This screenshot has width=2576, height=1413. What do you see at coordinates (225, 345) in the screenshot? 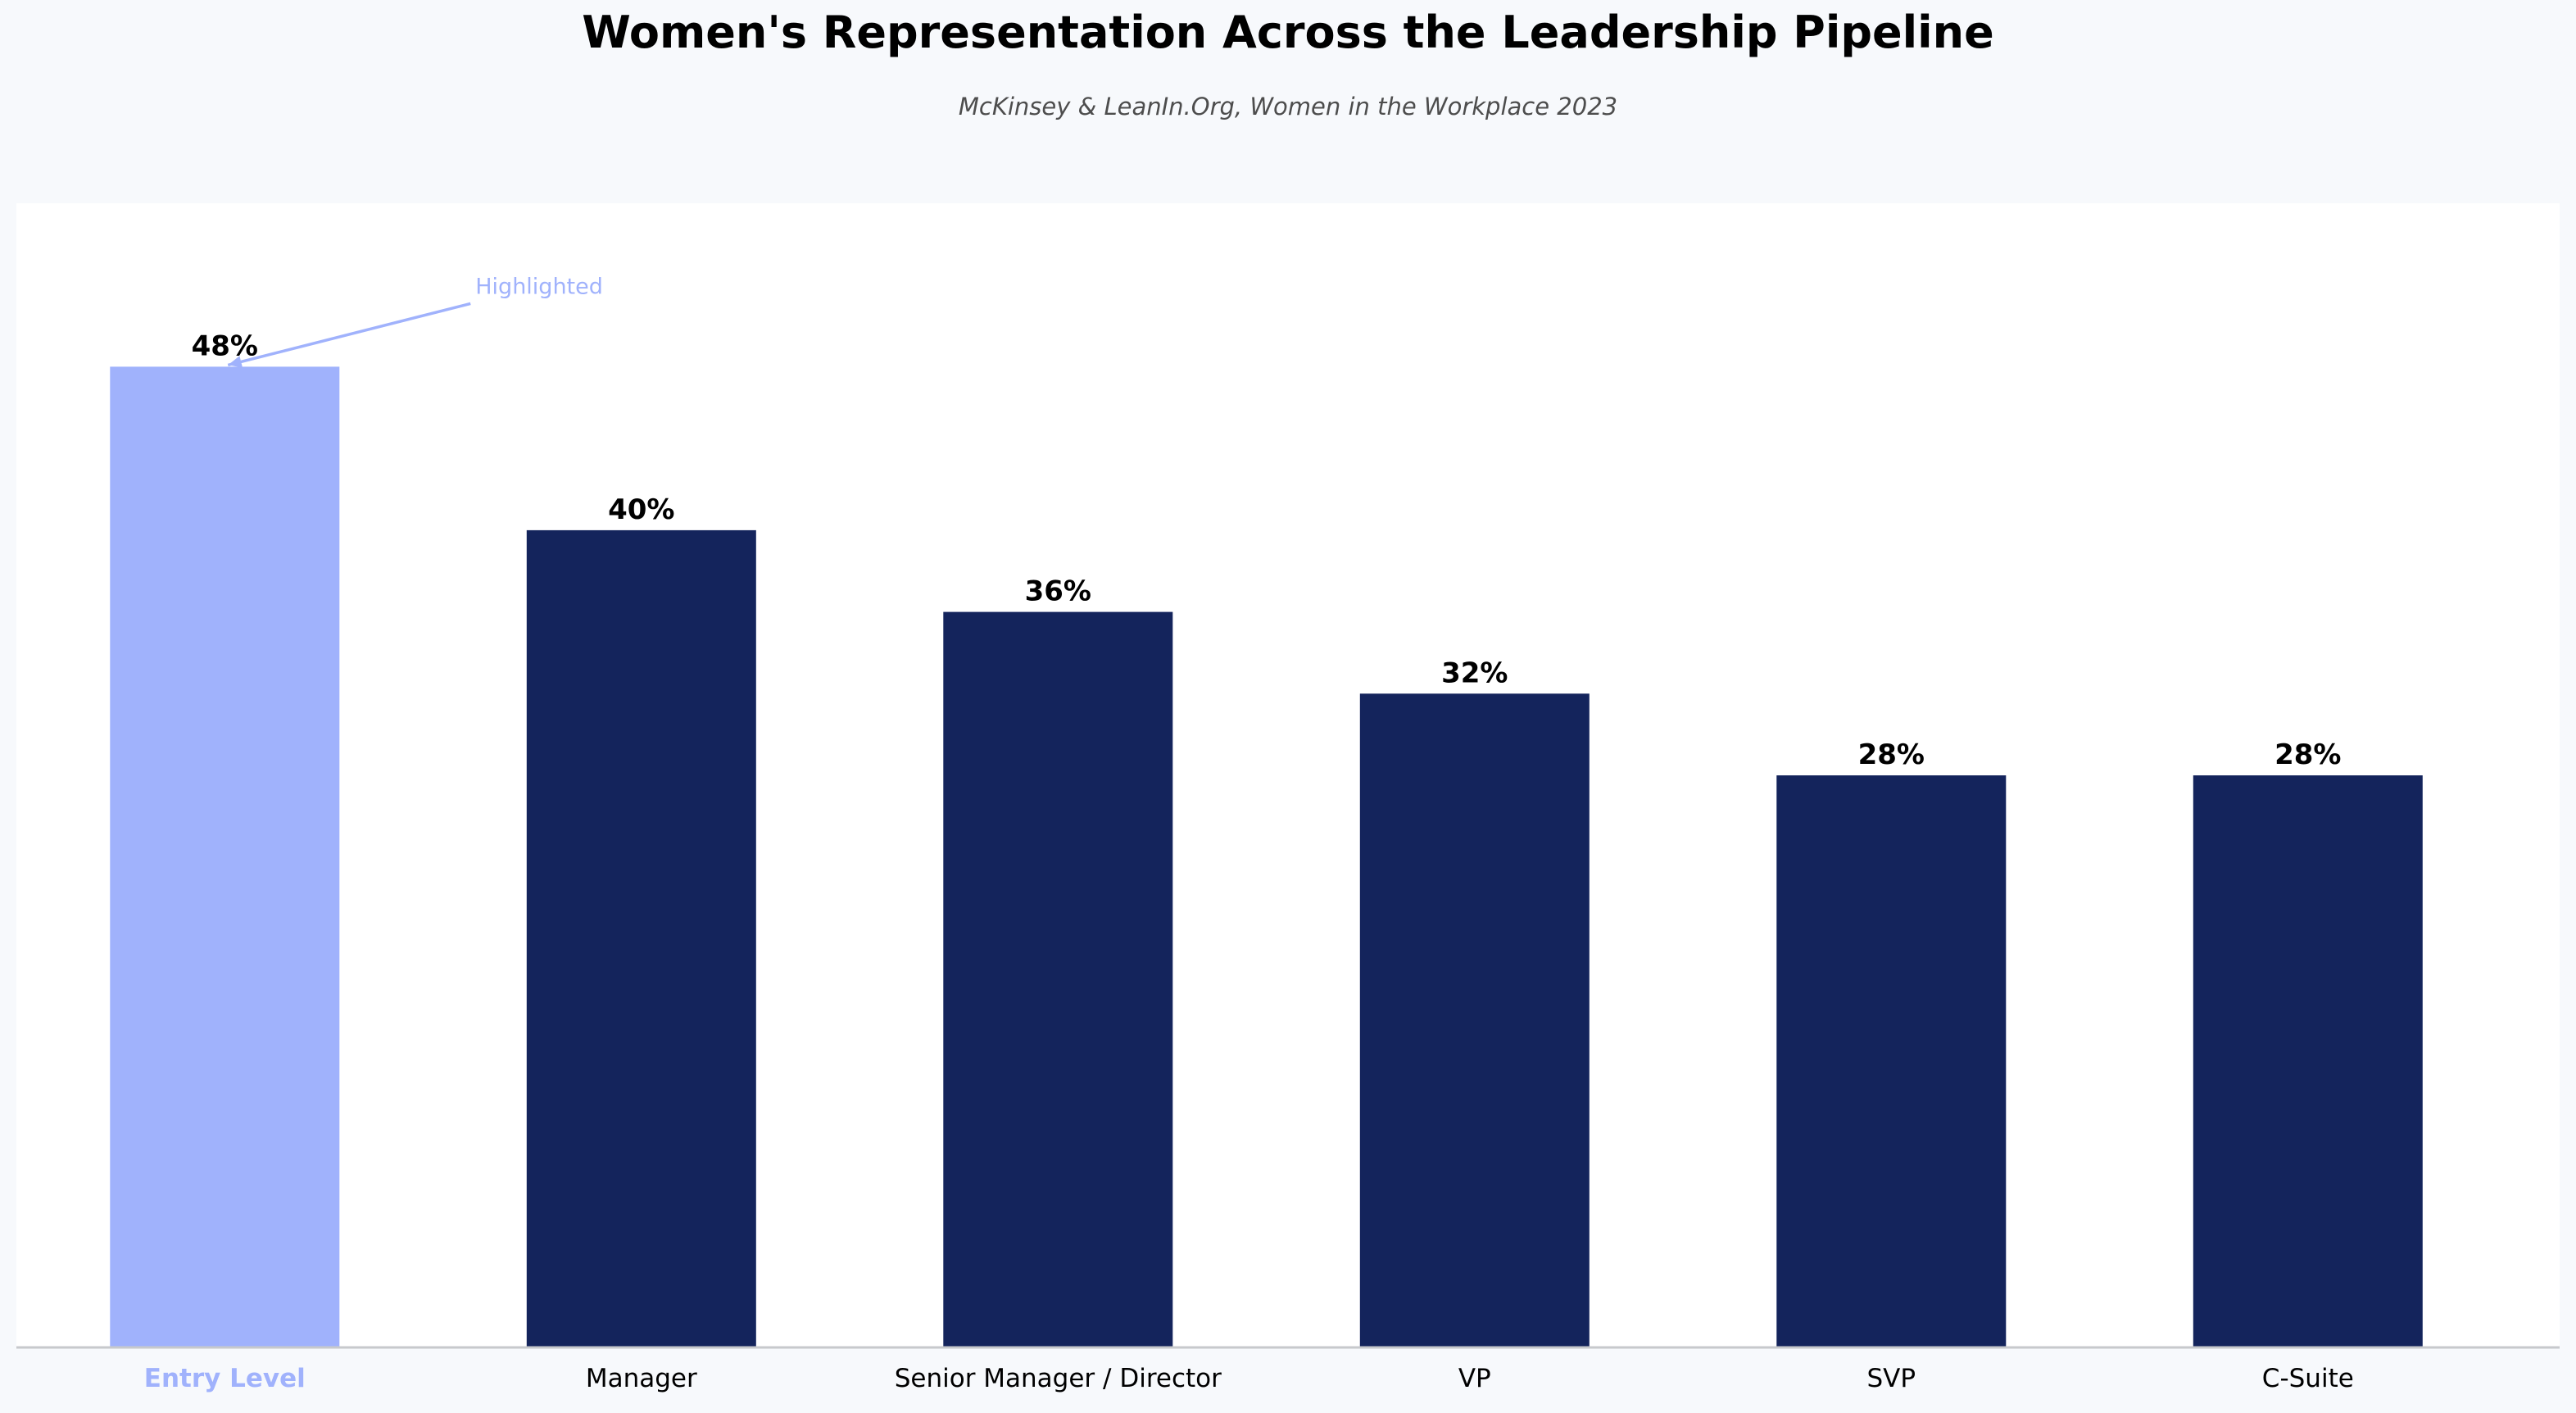
I see `value-label-entry-level: 48%` at bounding box center [225, 345].